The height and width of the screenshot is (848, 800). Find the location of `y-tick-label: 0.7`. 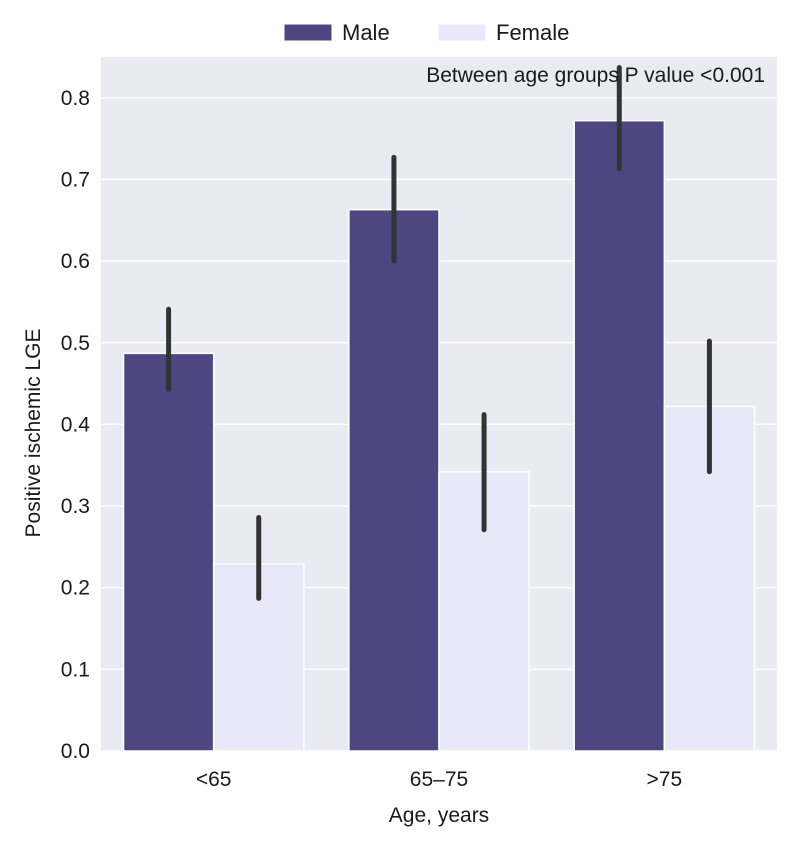

y-tick-label: 0.7 is located at coordinates (75, 179).